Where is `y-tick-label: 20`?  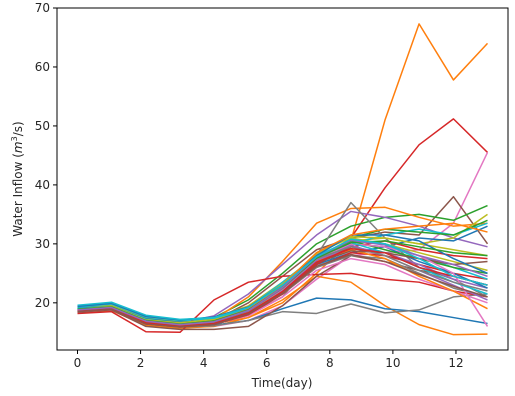 y-tick-label: 20 is located at coordinates (42, 303).